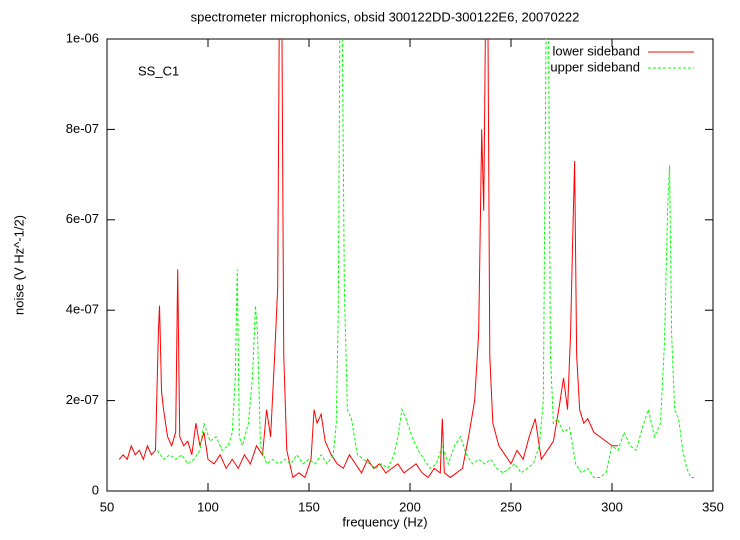 The image size is (740, 540). I want to click on y-tick-label: 4e-07, so click(82, 309).